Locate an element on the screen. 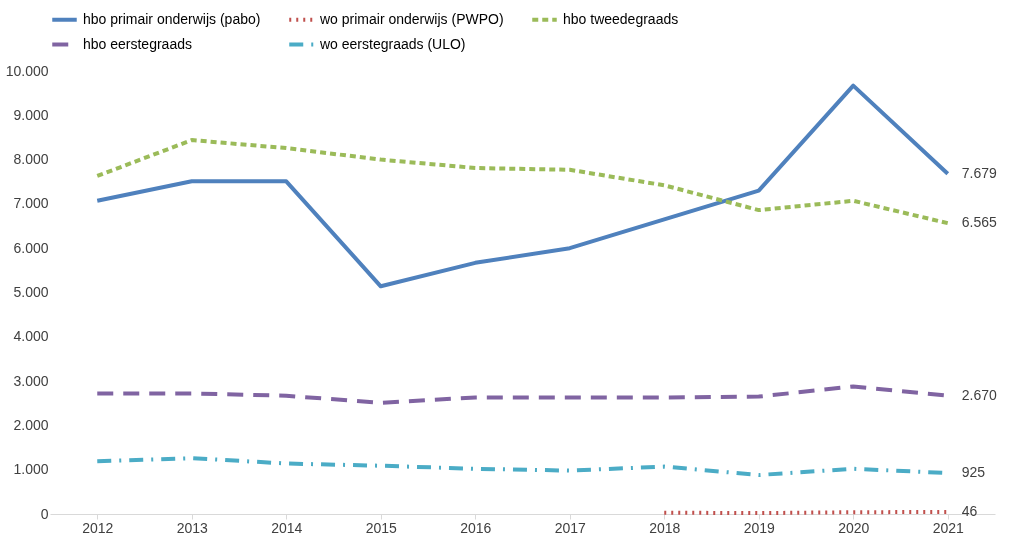  x-tick-label: 2020 is located at coordinates (854, 527).